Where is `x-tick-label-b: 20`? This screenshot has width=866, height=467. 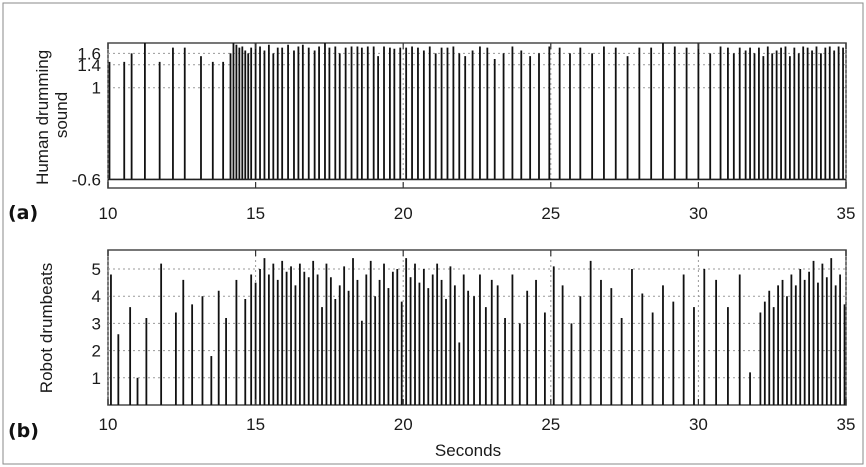 x-tick-label-b: 20 is located at coordinates (403, 424).